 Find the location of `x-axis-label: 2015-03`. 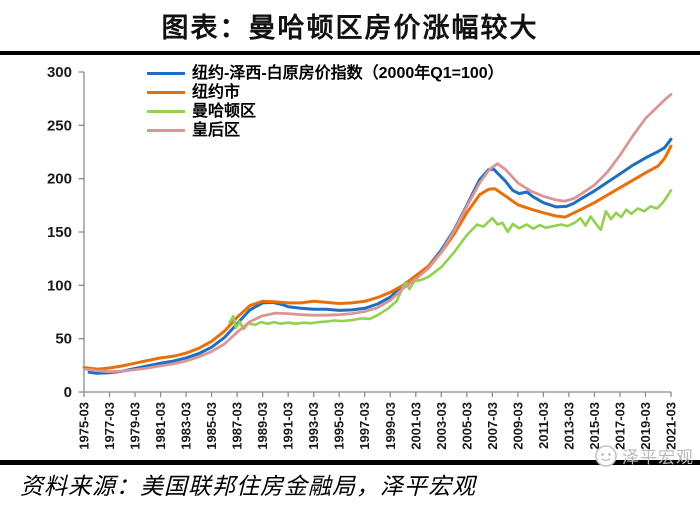

x-axis-label: 2015-03 is located at coordinates (594, 426).